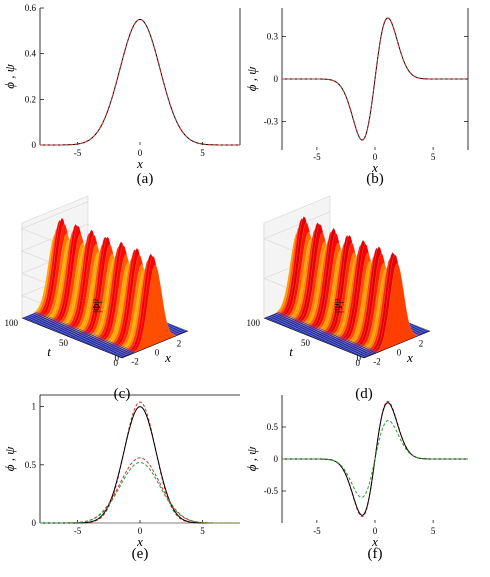  What do you see at coordinates (375, 179) in the screenshot?
I see `panel-caption: (b)` at bounding box center [375, 179].